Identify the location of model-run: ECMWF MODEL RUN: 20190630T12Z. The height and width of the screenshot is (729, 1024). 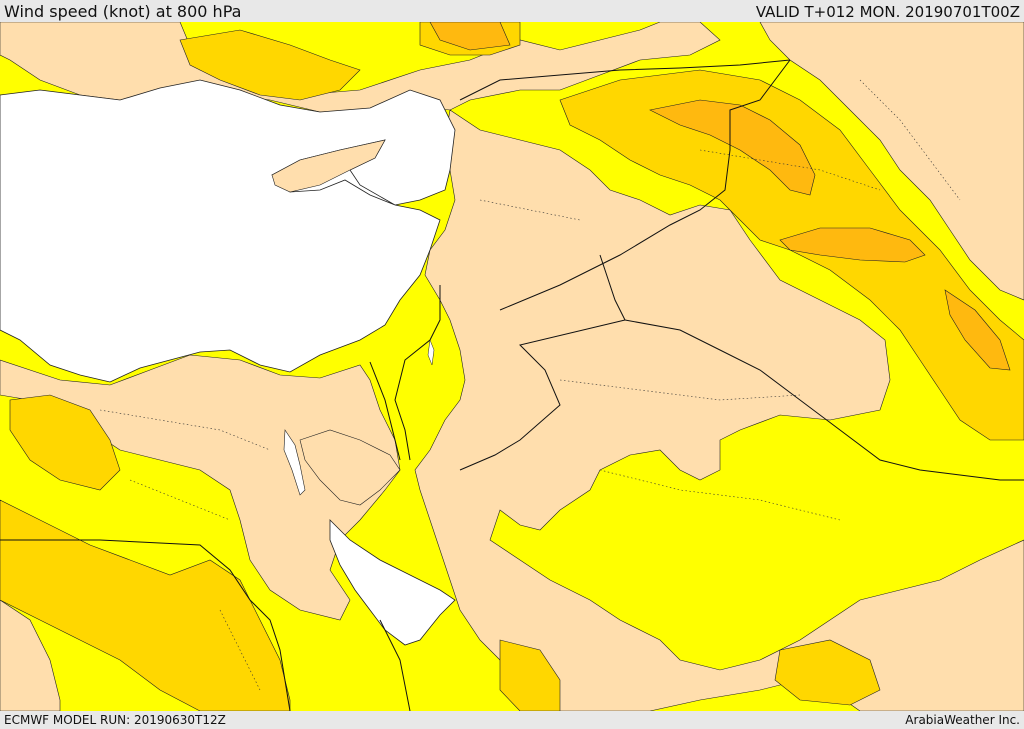
(115, 720).